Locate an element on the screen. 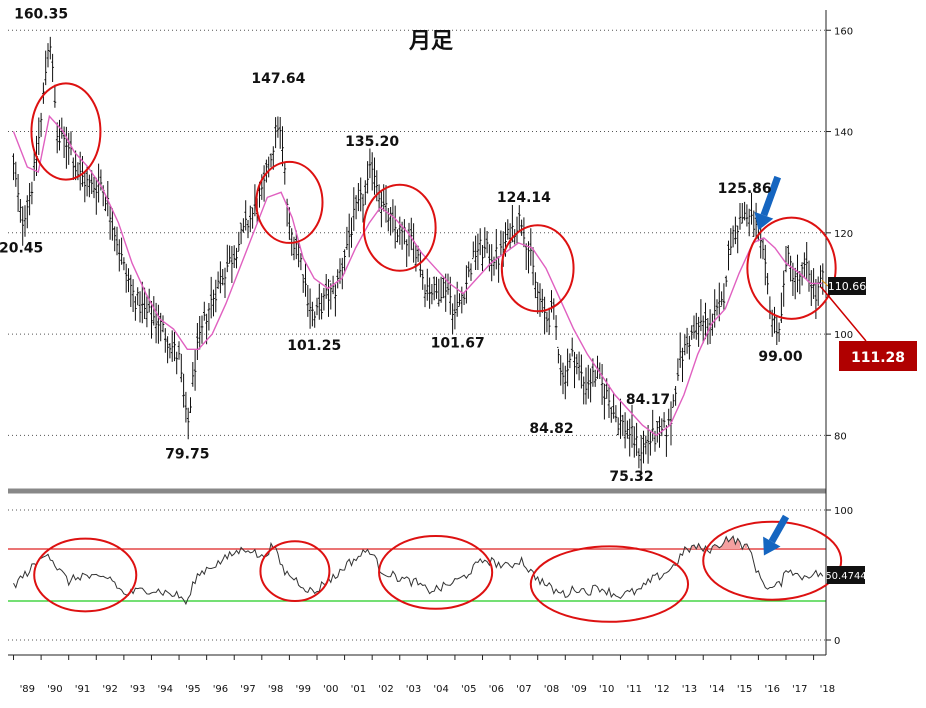 This screenshot has height=708, width=926. year-label: '14 is located at coordinates (716, 689).